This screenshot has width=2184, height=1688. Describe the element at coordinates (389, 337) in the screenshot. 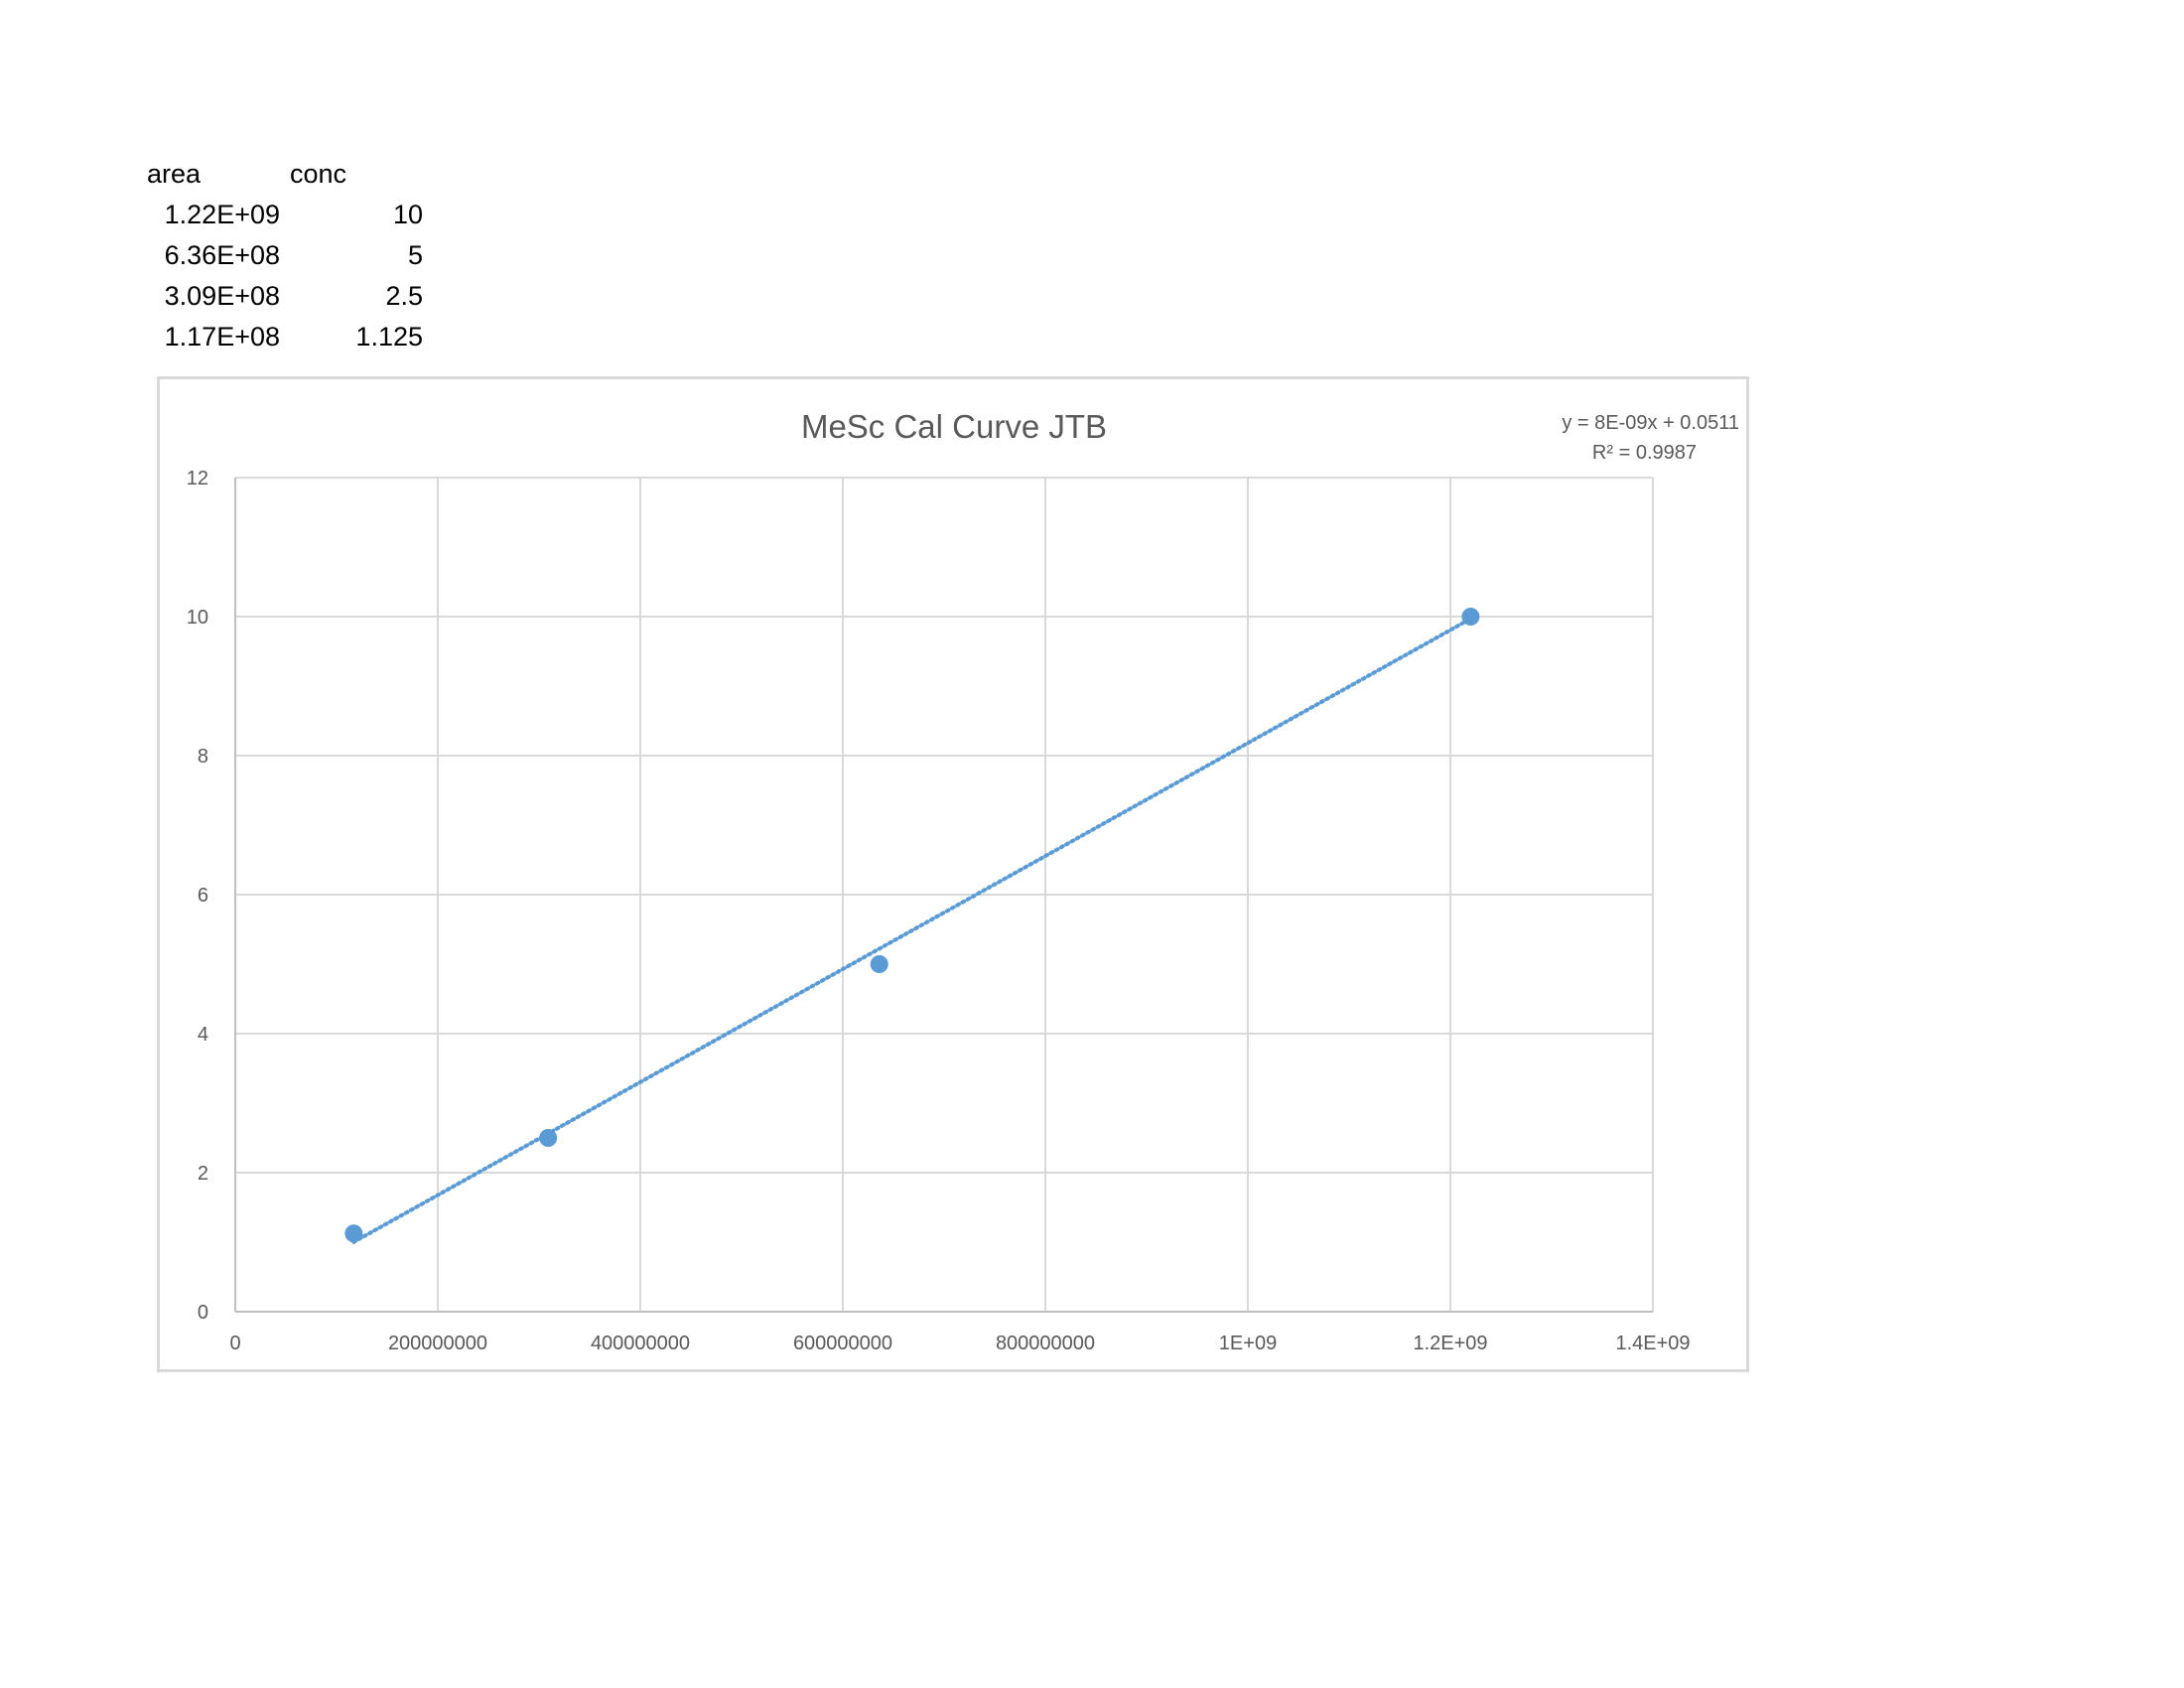

I see `cell-conc-4: 1.125` at that location.